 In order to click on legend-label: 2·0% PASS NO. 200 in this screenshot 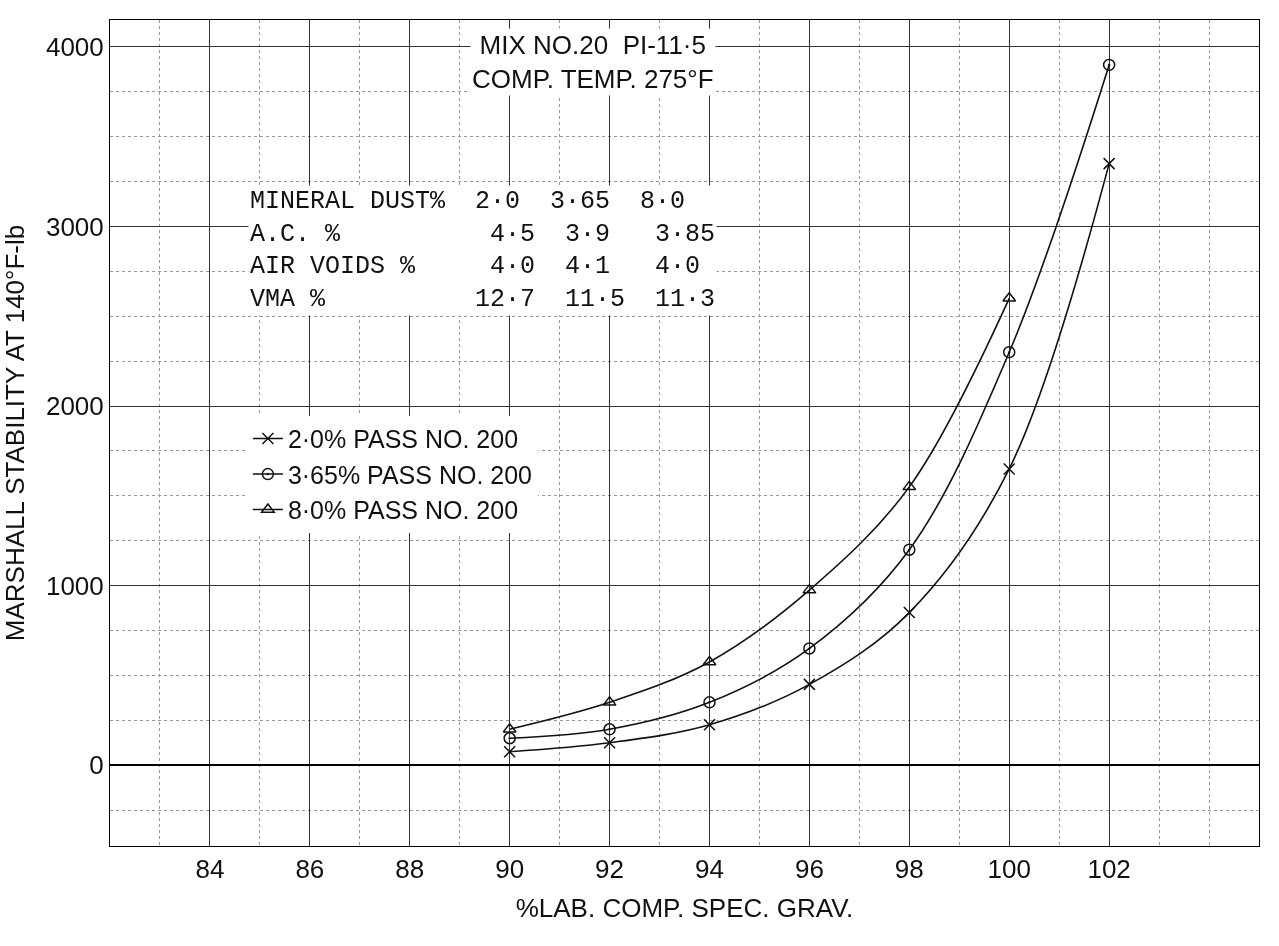, I will do `click(403, 439)`.